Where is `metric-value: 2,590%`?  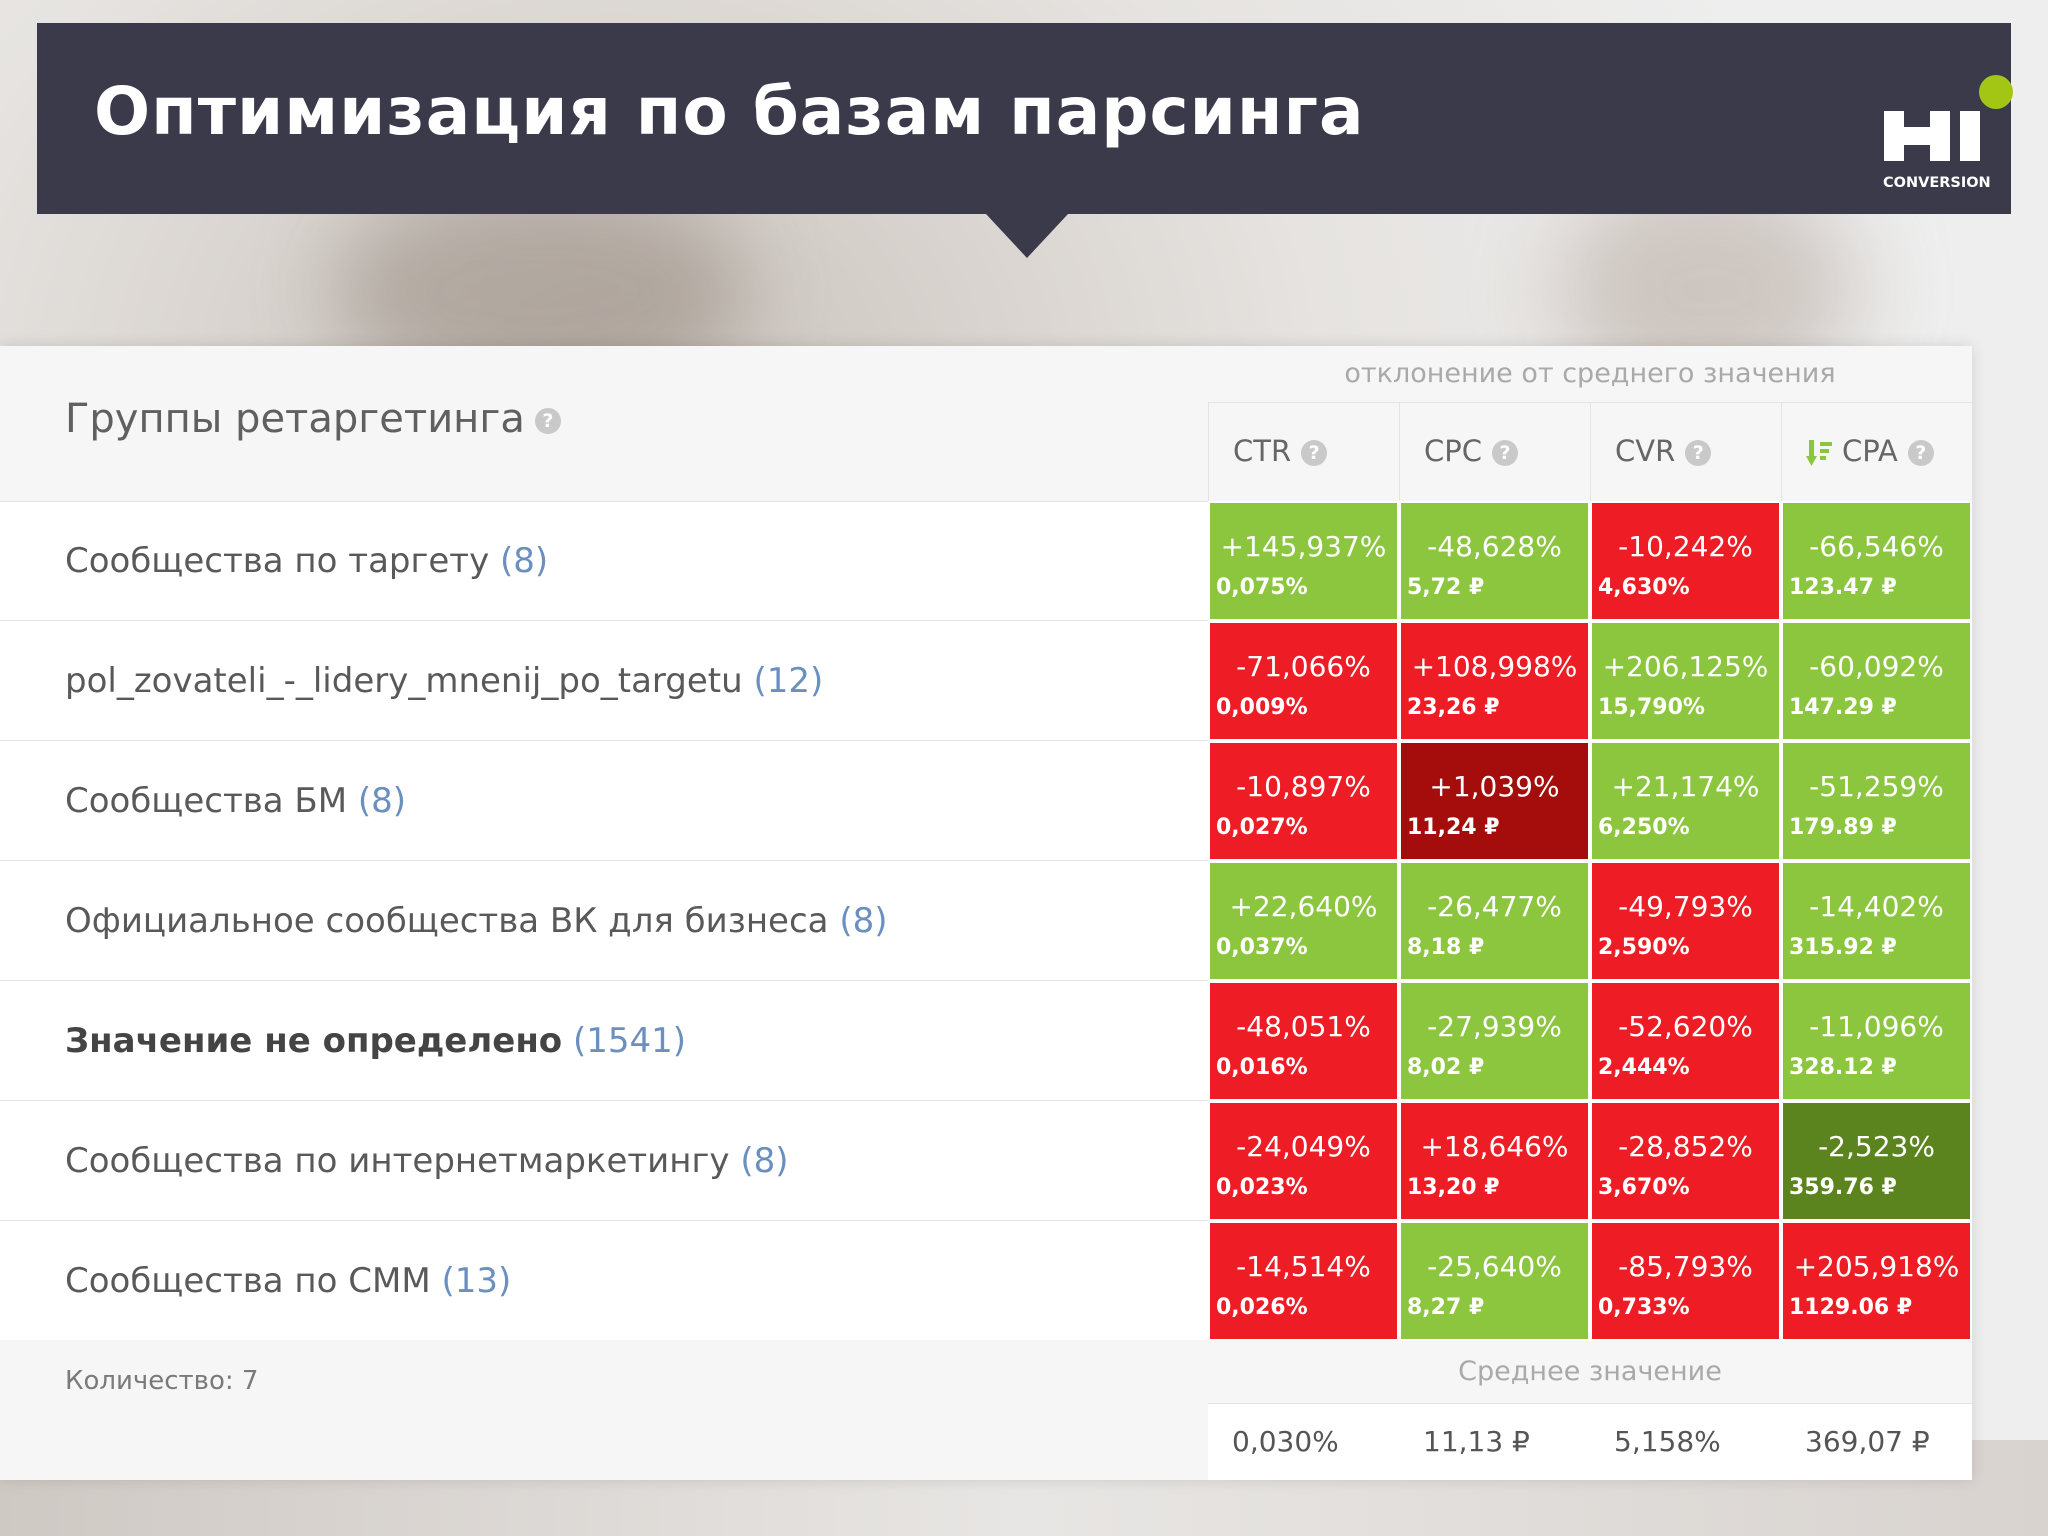
metric-value: 2,590% is located at coordinates (1644, 947).